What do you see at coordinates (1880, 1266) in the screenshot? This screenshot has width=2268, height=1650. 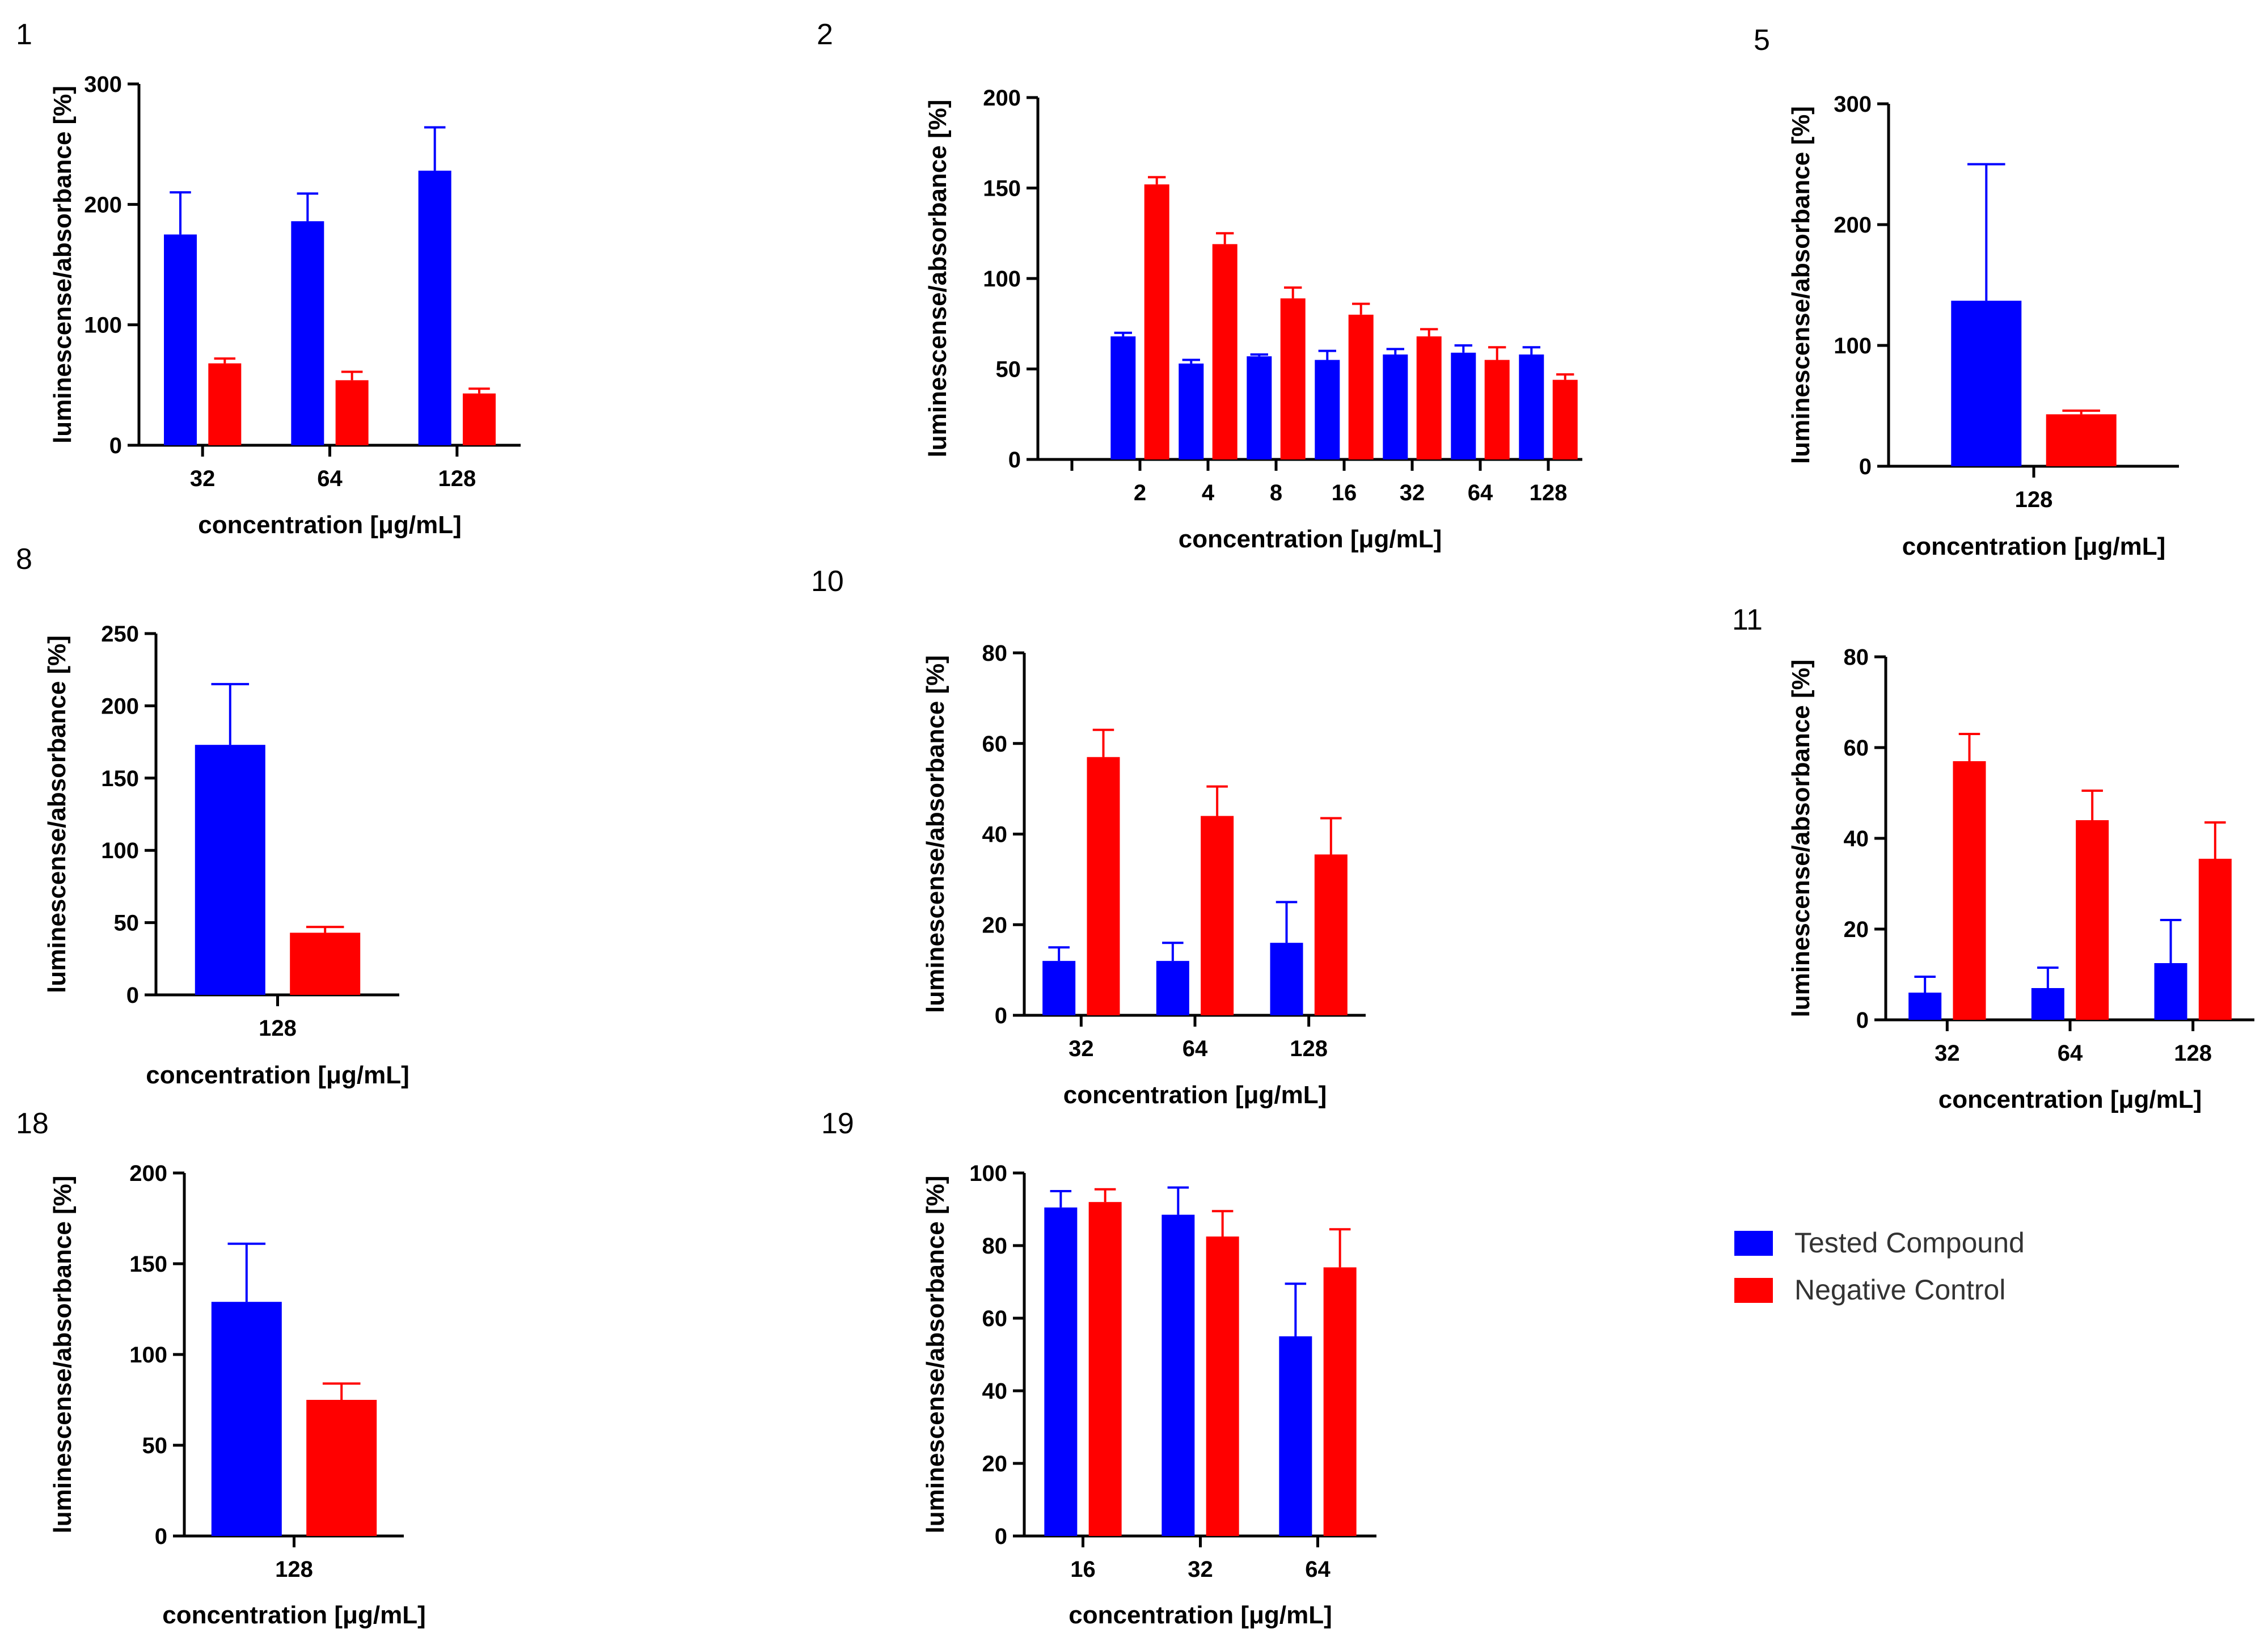 I see `legend: Tested Compound Negative Control` at bounding box center [1880, 1266].